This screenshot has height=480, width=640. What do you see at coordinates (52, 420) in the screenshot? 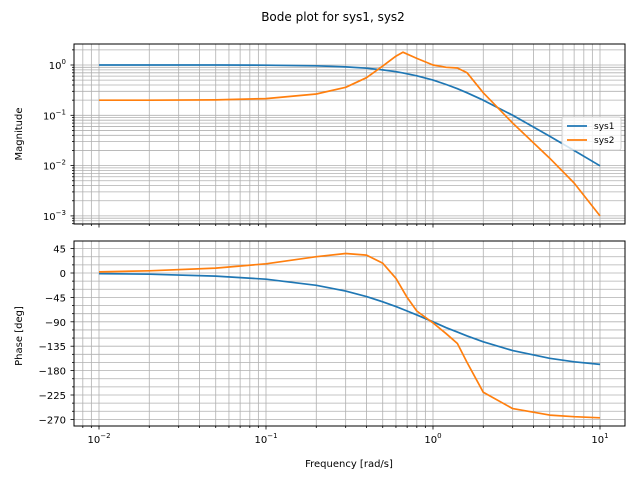
I see `tick-label: −270` at bounding box center [52, 420].